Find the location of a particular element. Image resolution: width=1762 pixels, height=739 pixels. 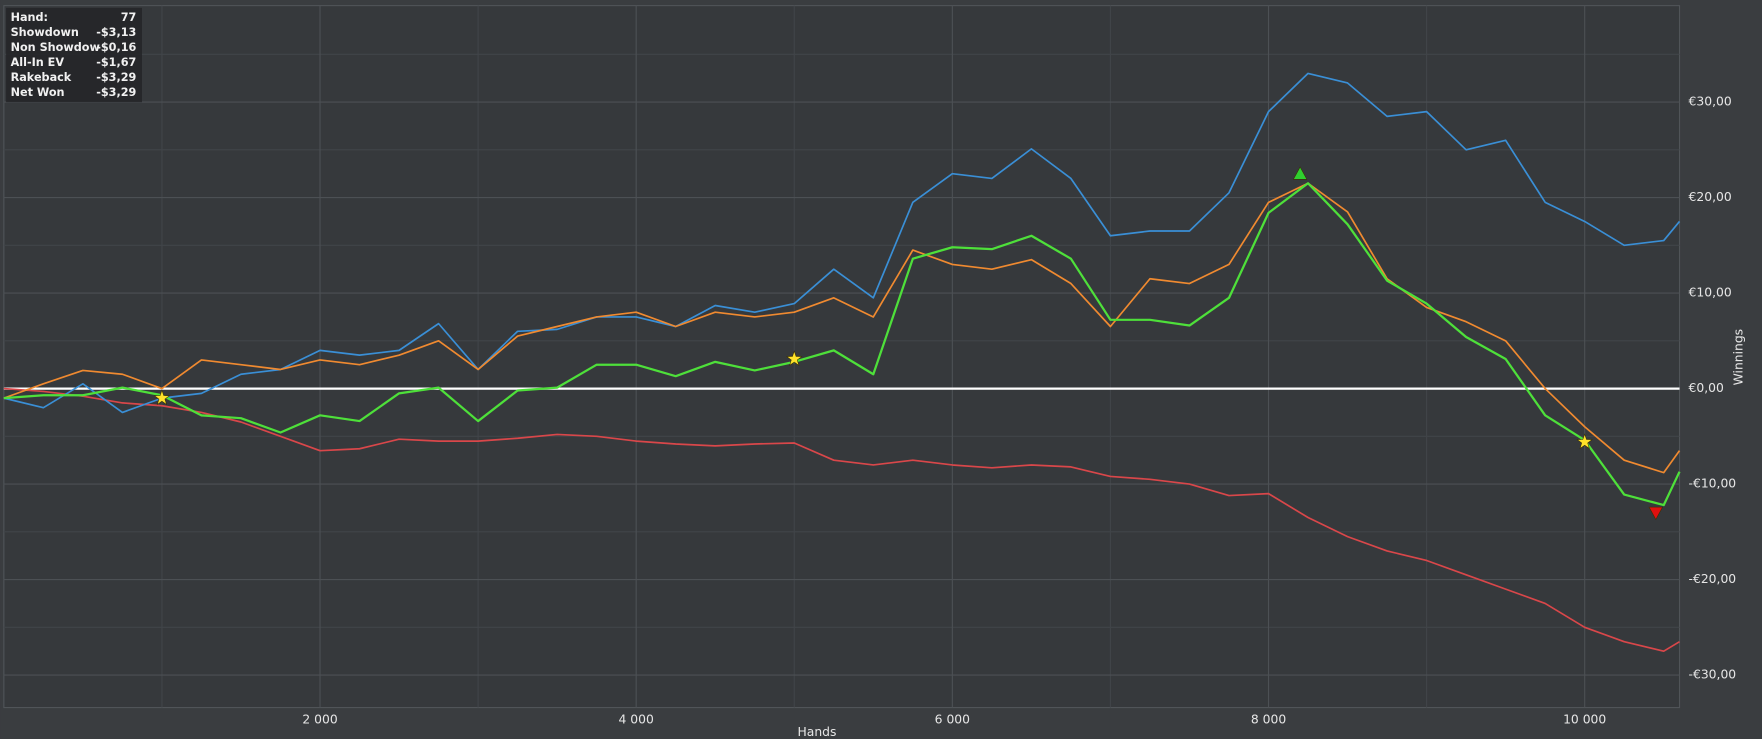

info-label: Rakeback is located at coordinates (41, 77).